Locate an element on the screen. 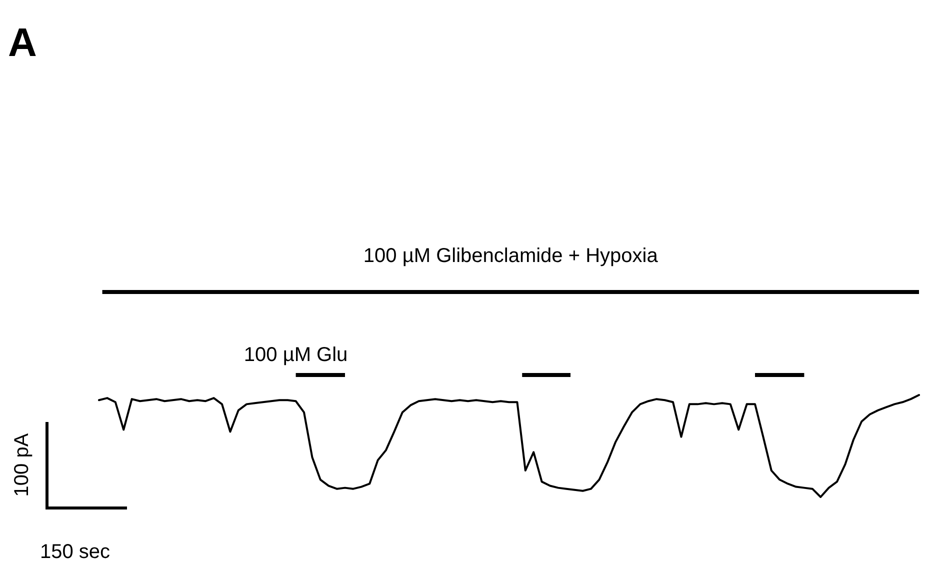 The height and width of the screenshot is (585, 927). text: 150 sec is located at coordinates (75, 552).